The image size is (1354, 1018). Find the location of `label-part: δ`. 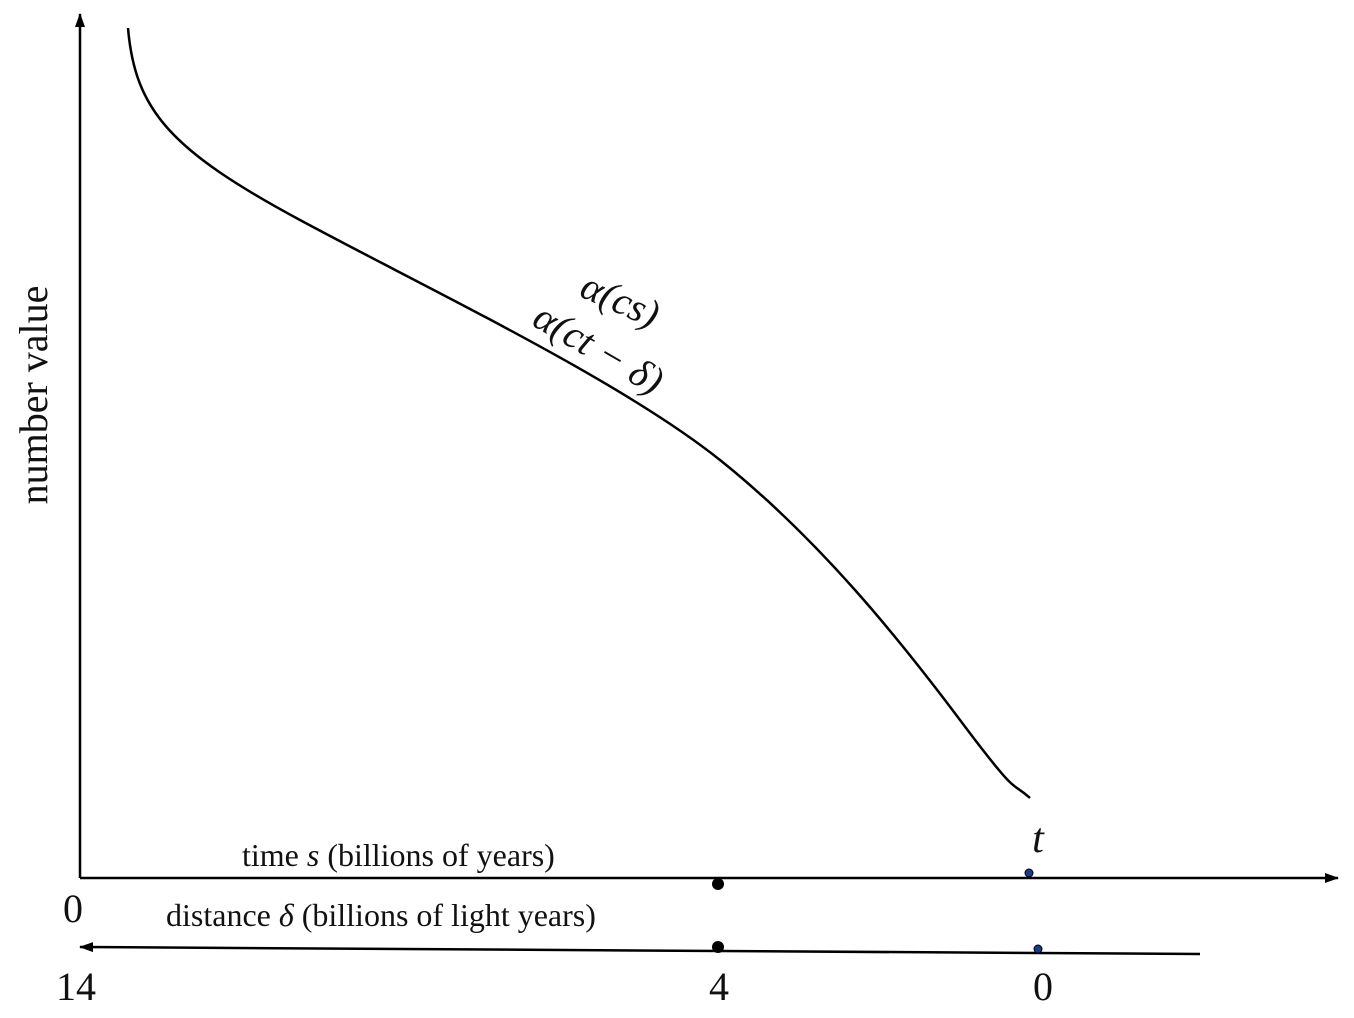

label-part: δ is located at coordinates (287, 915).